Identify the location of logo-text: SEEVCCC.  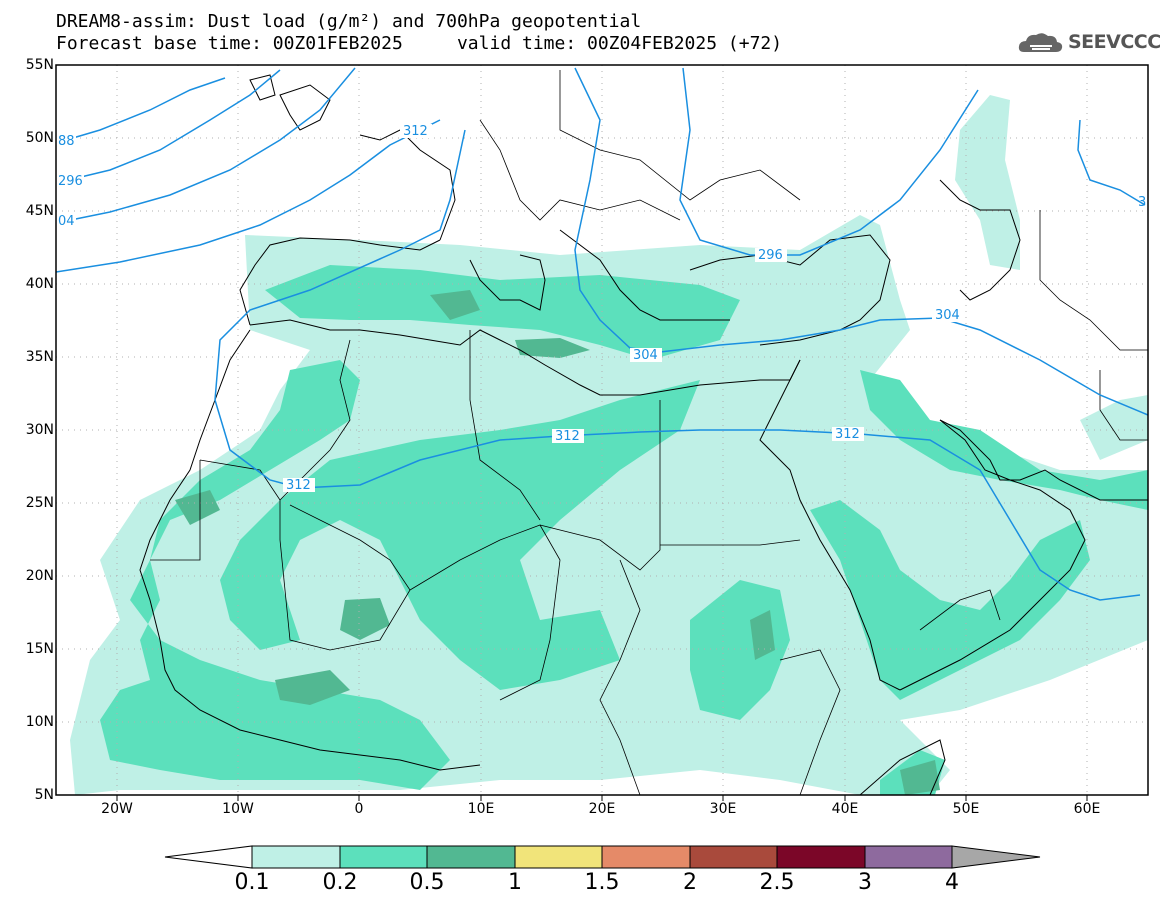
(1114, 42).